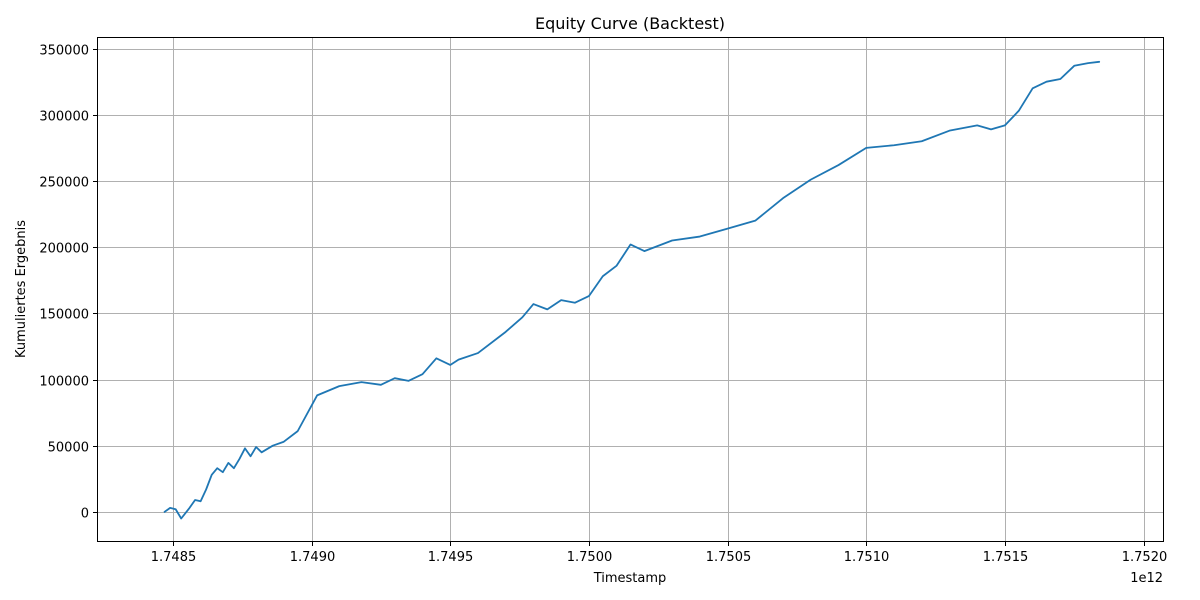 This screenshot has height=600, width=1200. I want to click on chart-title: Equity Curve (Backtest), so click(630, 23).